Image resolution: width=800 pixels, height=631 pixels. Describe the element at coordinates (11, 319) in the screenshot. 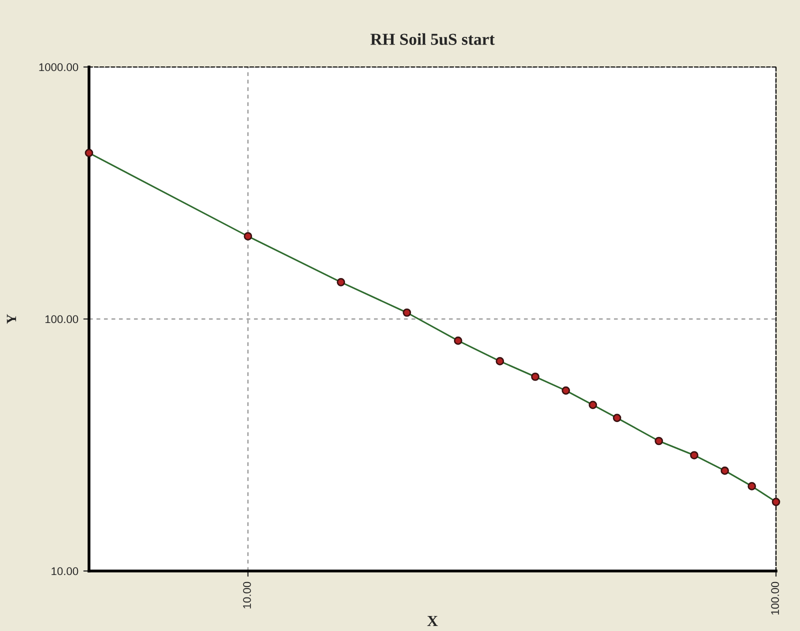

I see `y-axis-title: Y` at that location.